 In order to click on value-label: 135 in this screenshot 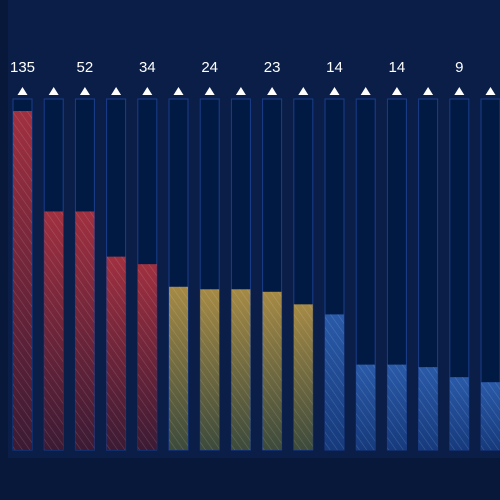, I will do `click(22, 67)`.